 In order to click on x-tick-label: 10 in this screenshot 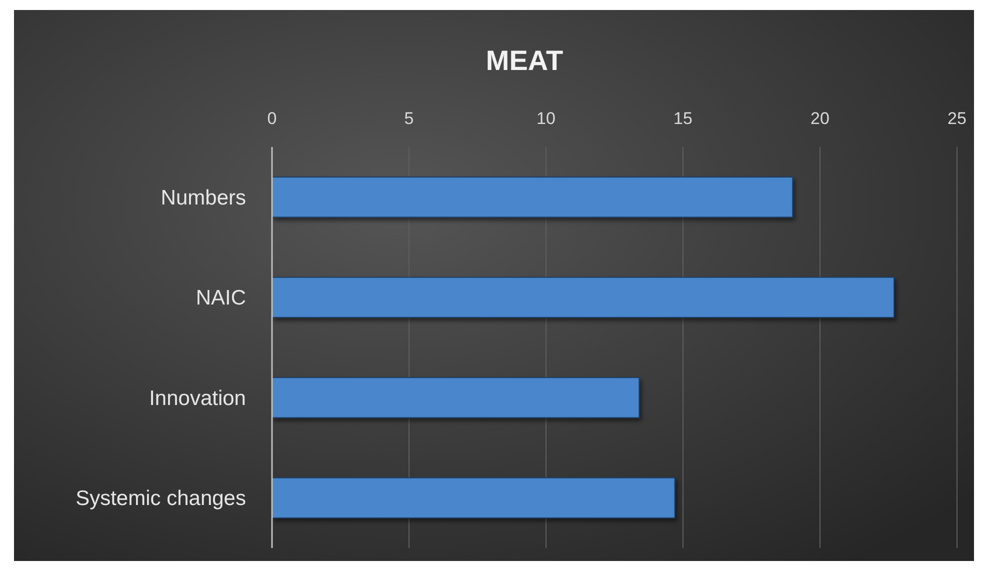, I will do `click(546, 118)`.